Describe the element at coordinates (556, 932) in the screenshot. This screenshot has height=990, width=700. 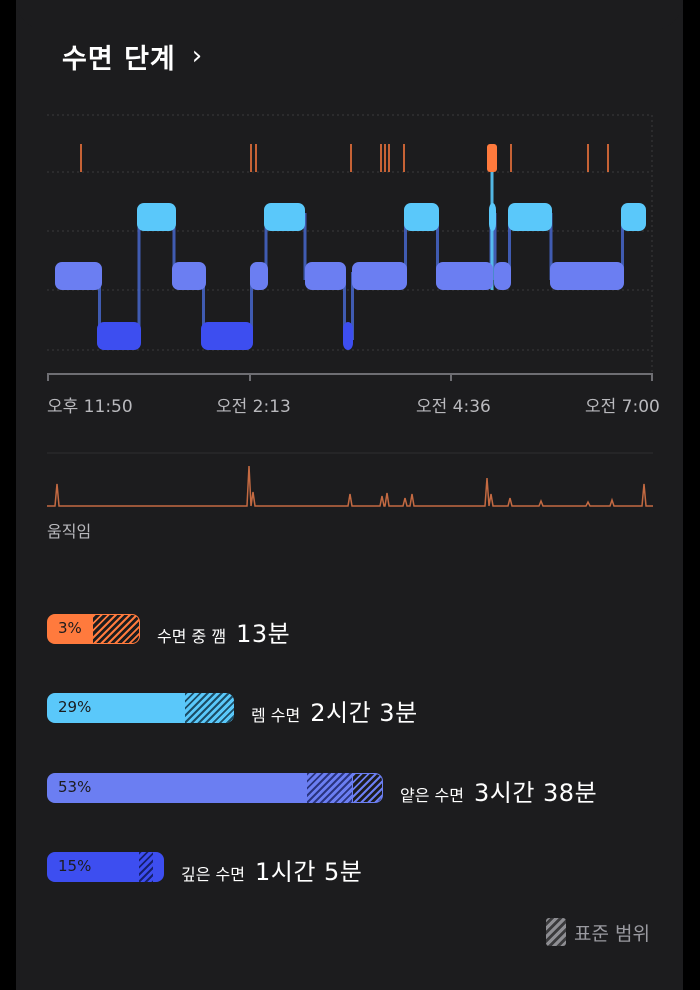
I see `hatch-swatch-icon` at that location.